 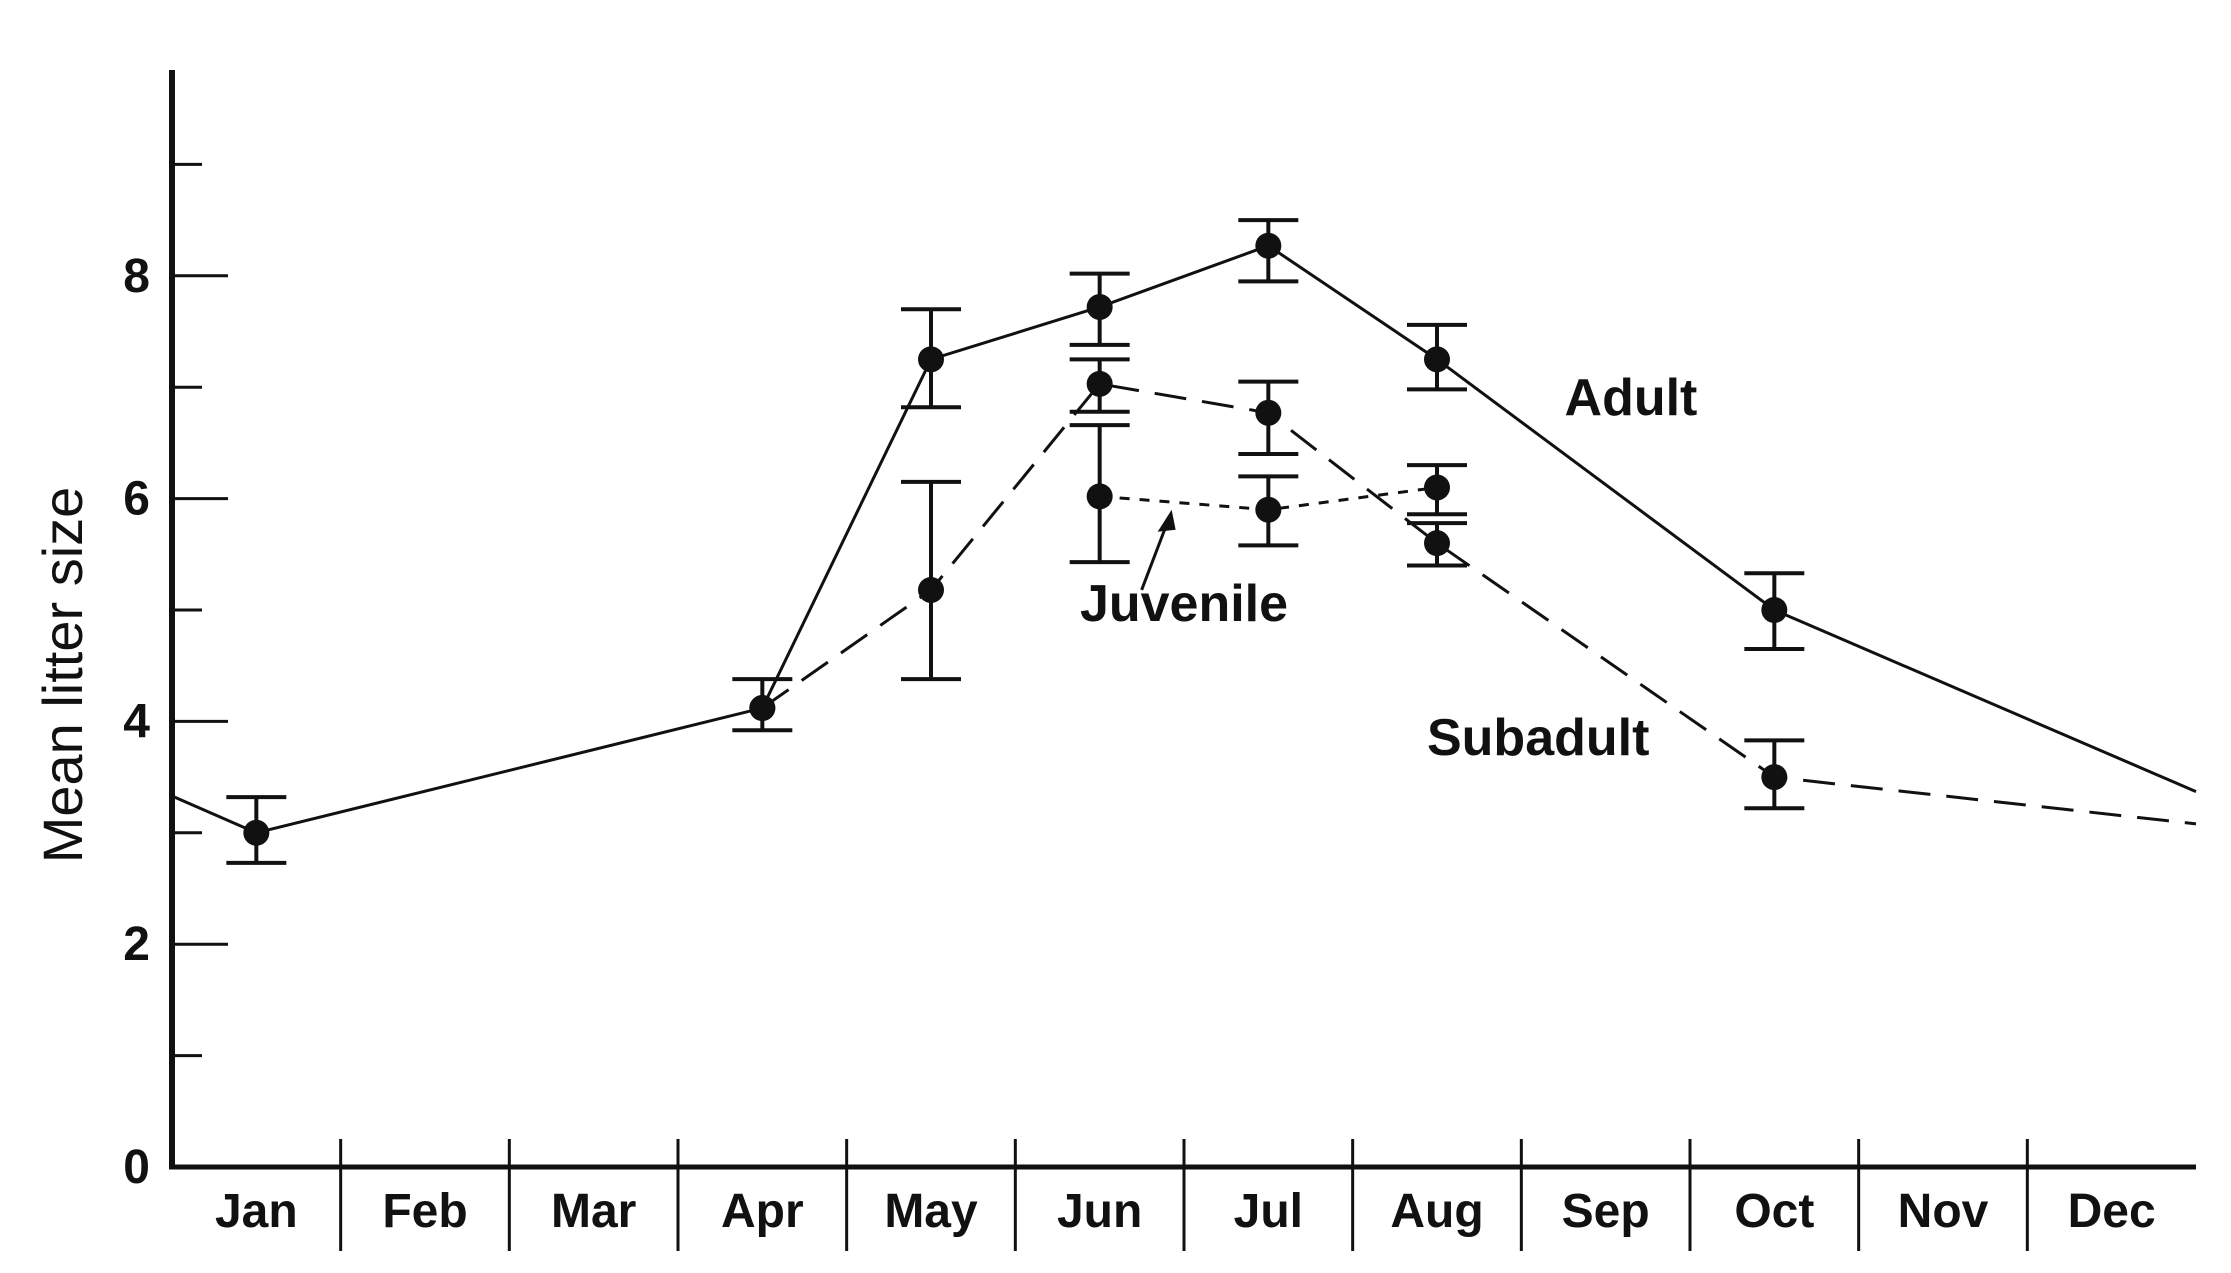 I want to click on series-label: Subadult, so click(x=1538, y=738).